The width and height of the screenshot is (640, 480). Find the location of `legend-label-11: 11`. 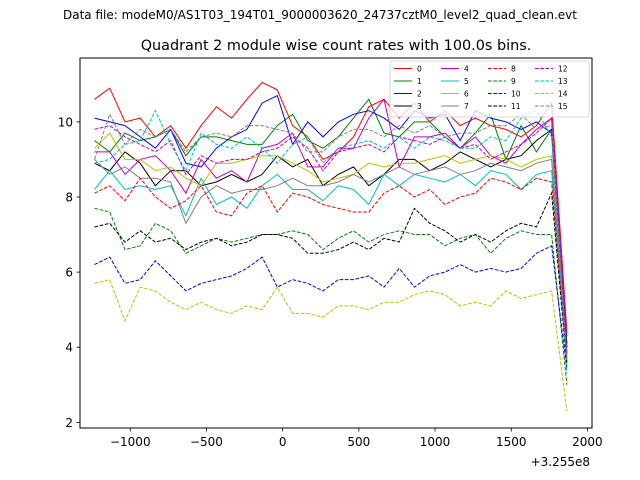

legend-label-11: 11 is located at coordinates (516, 106).